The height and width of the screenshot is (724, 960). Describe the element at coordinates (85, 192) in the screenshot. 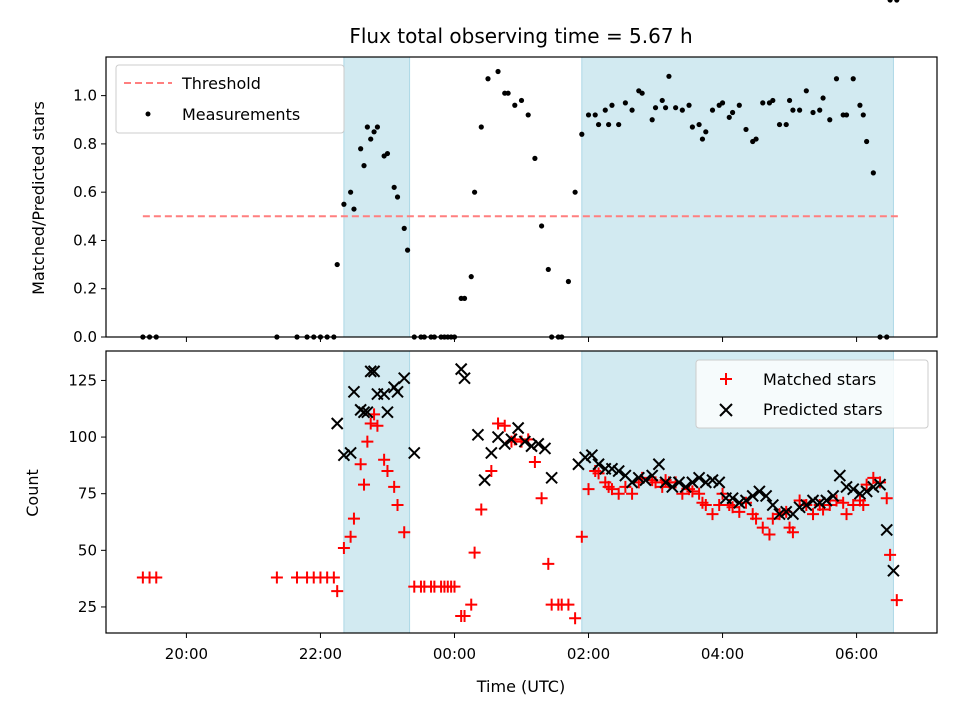

I see `top-y-tick-label: 0.6` at that location.